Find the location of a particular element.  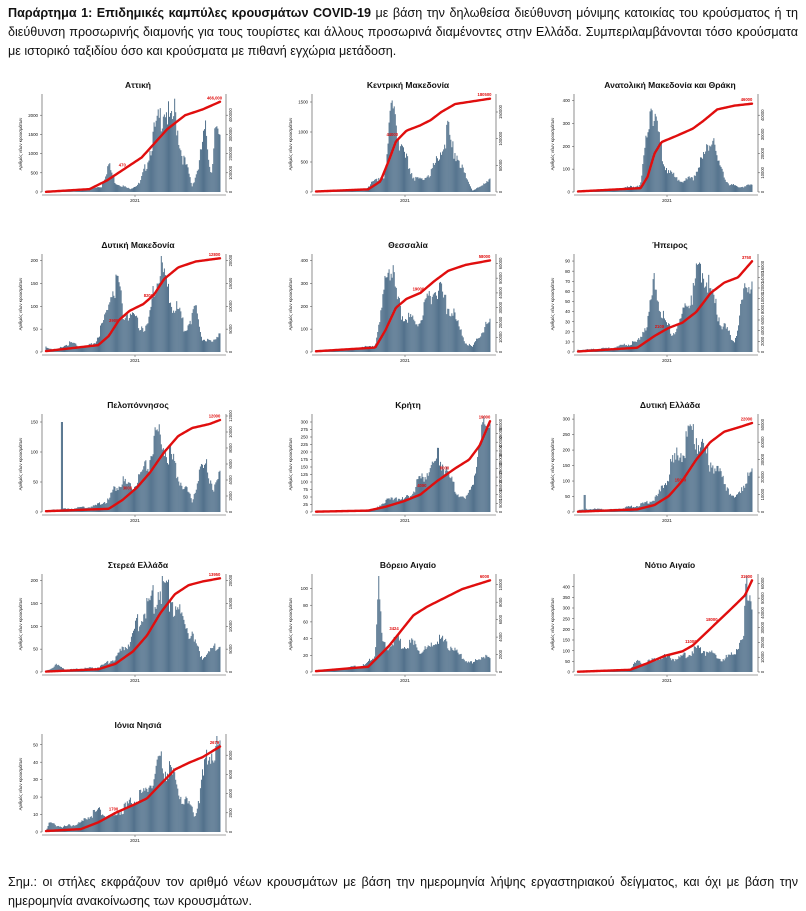

y-tick-label: 50 is located at coordinates (35, 329).